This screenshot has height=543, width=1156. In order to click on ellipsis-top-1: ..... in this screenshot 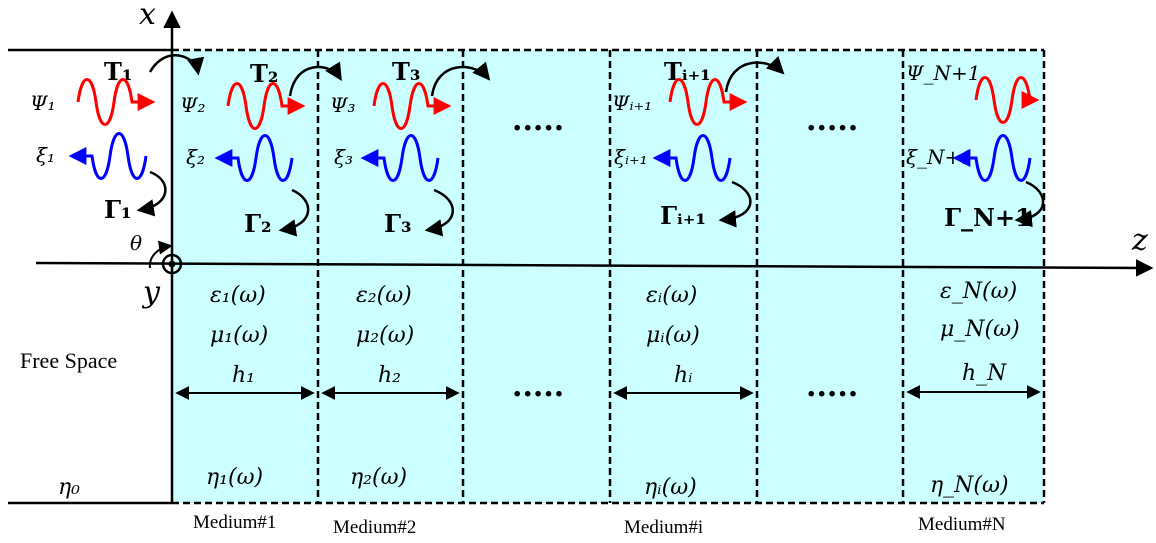, I will do `click(538, 120)`.